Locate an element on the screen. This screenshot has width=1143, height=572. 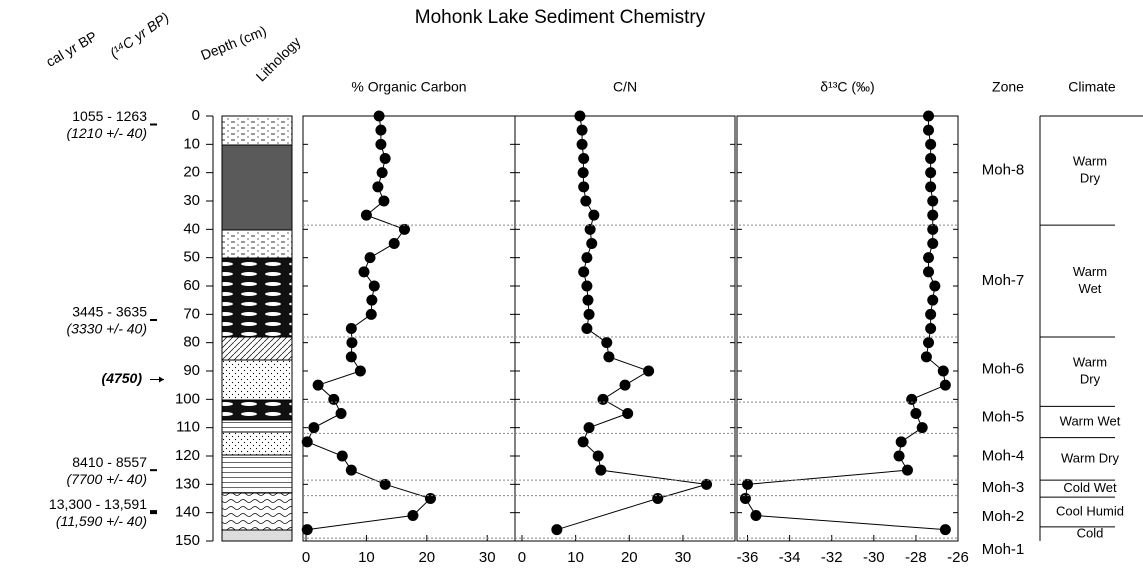
profile-line is located at coordinates (369, 323).